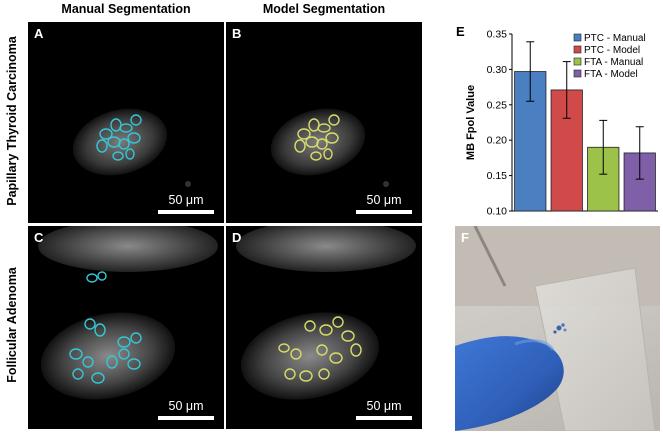 Image resolution: width=663 pixels, height=435 pixels. What do you see at coordinates (326, 313) in the screenshot?
I see `cell-image-d` at bounding box center [326, 313].